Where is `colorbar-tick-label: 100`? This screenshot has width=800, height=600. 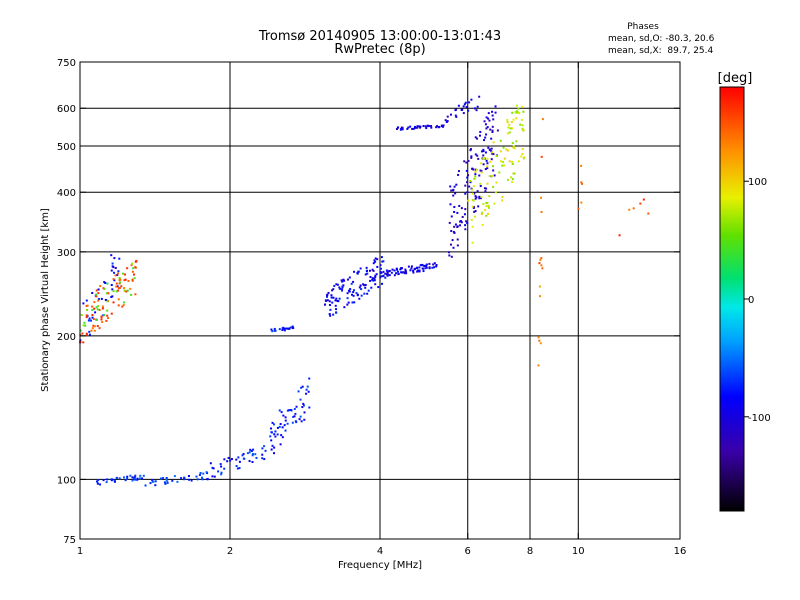 colorbar-tick-label: 100 is located at coordinates (757, 182).